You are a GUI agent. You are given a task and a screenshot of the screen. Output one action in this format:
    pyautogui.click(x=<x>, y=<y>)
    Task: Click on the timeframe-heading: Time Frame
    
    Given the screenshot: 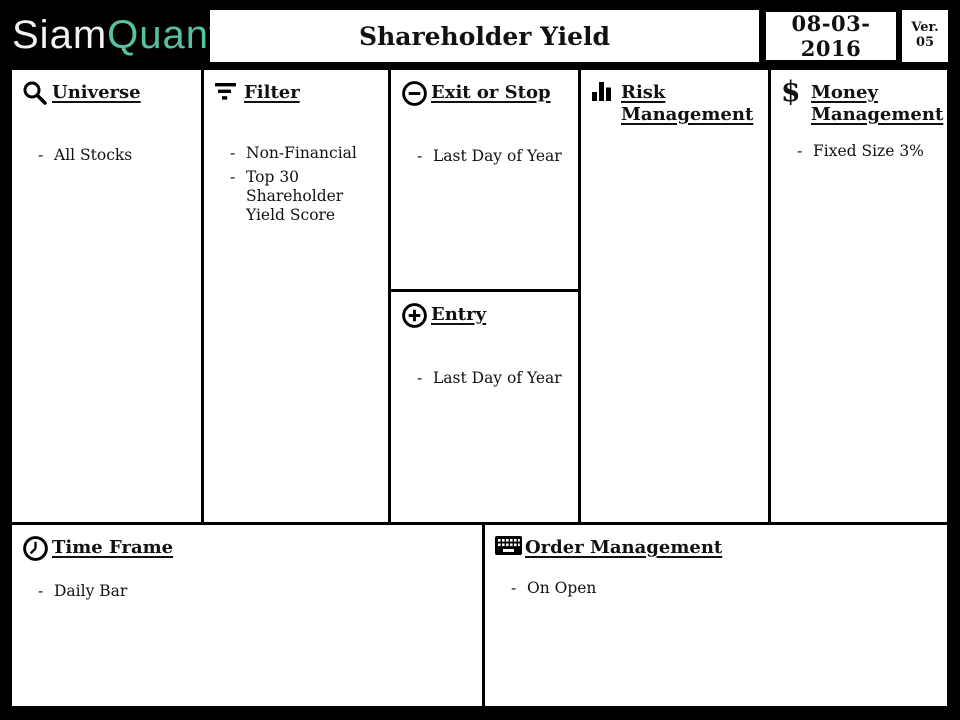 What is the action you would take?
    pyautogui.click(x=247, y=548)
    